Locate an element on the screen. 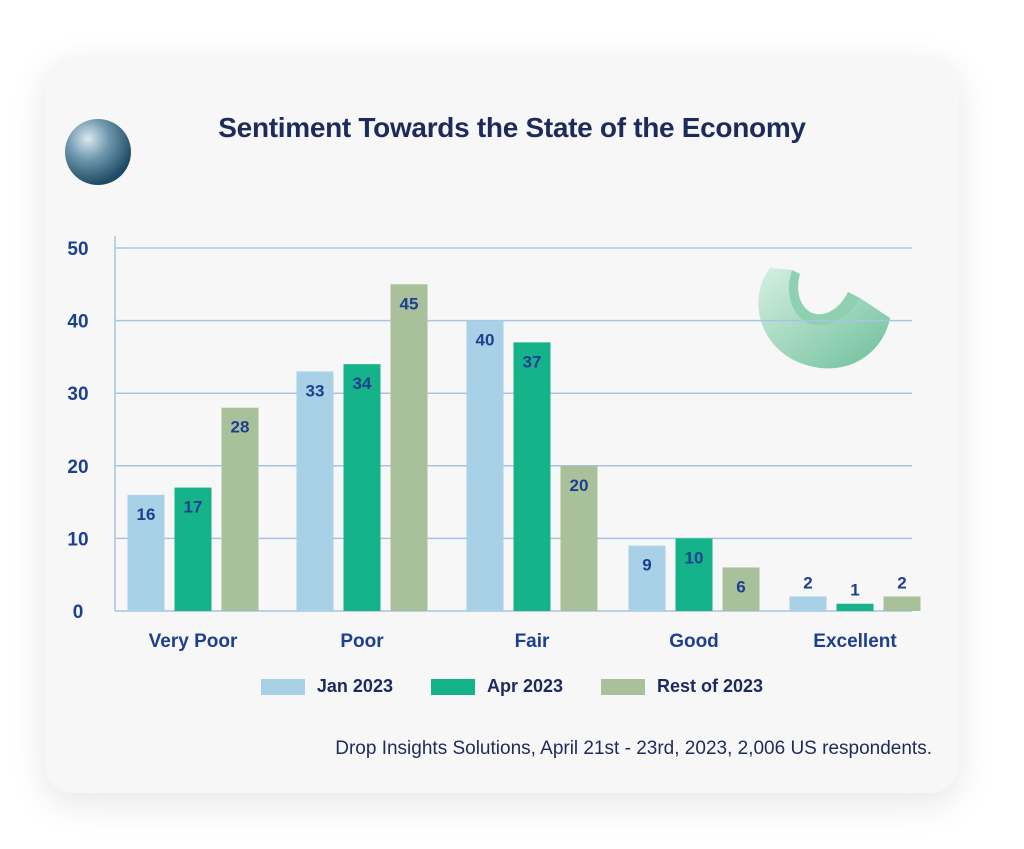 Image resolution: width=1024 pixels, height=849 pixels. data-label: 16 is located at coordinates (146, 514).